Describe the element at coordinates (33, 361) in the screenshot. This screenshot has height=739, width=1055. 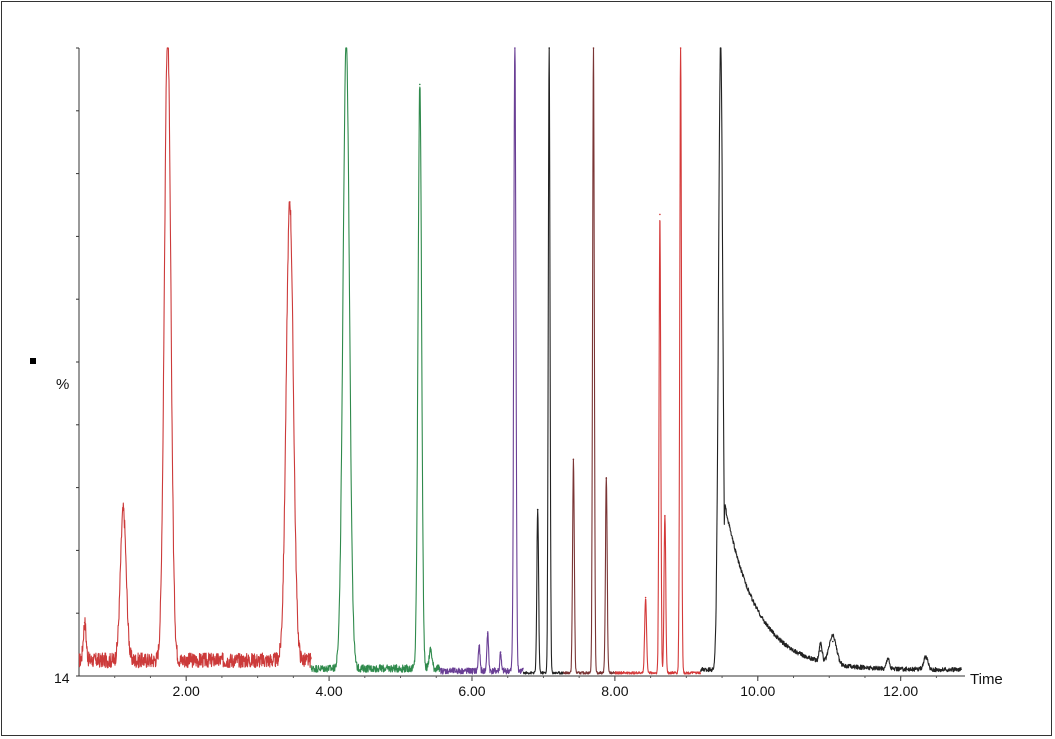
I see `legend-marker` at that location.